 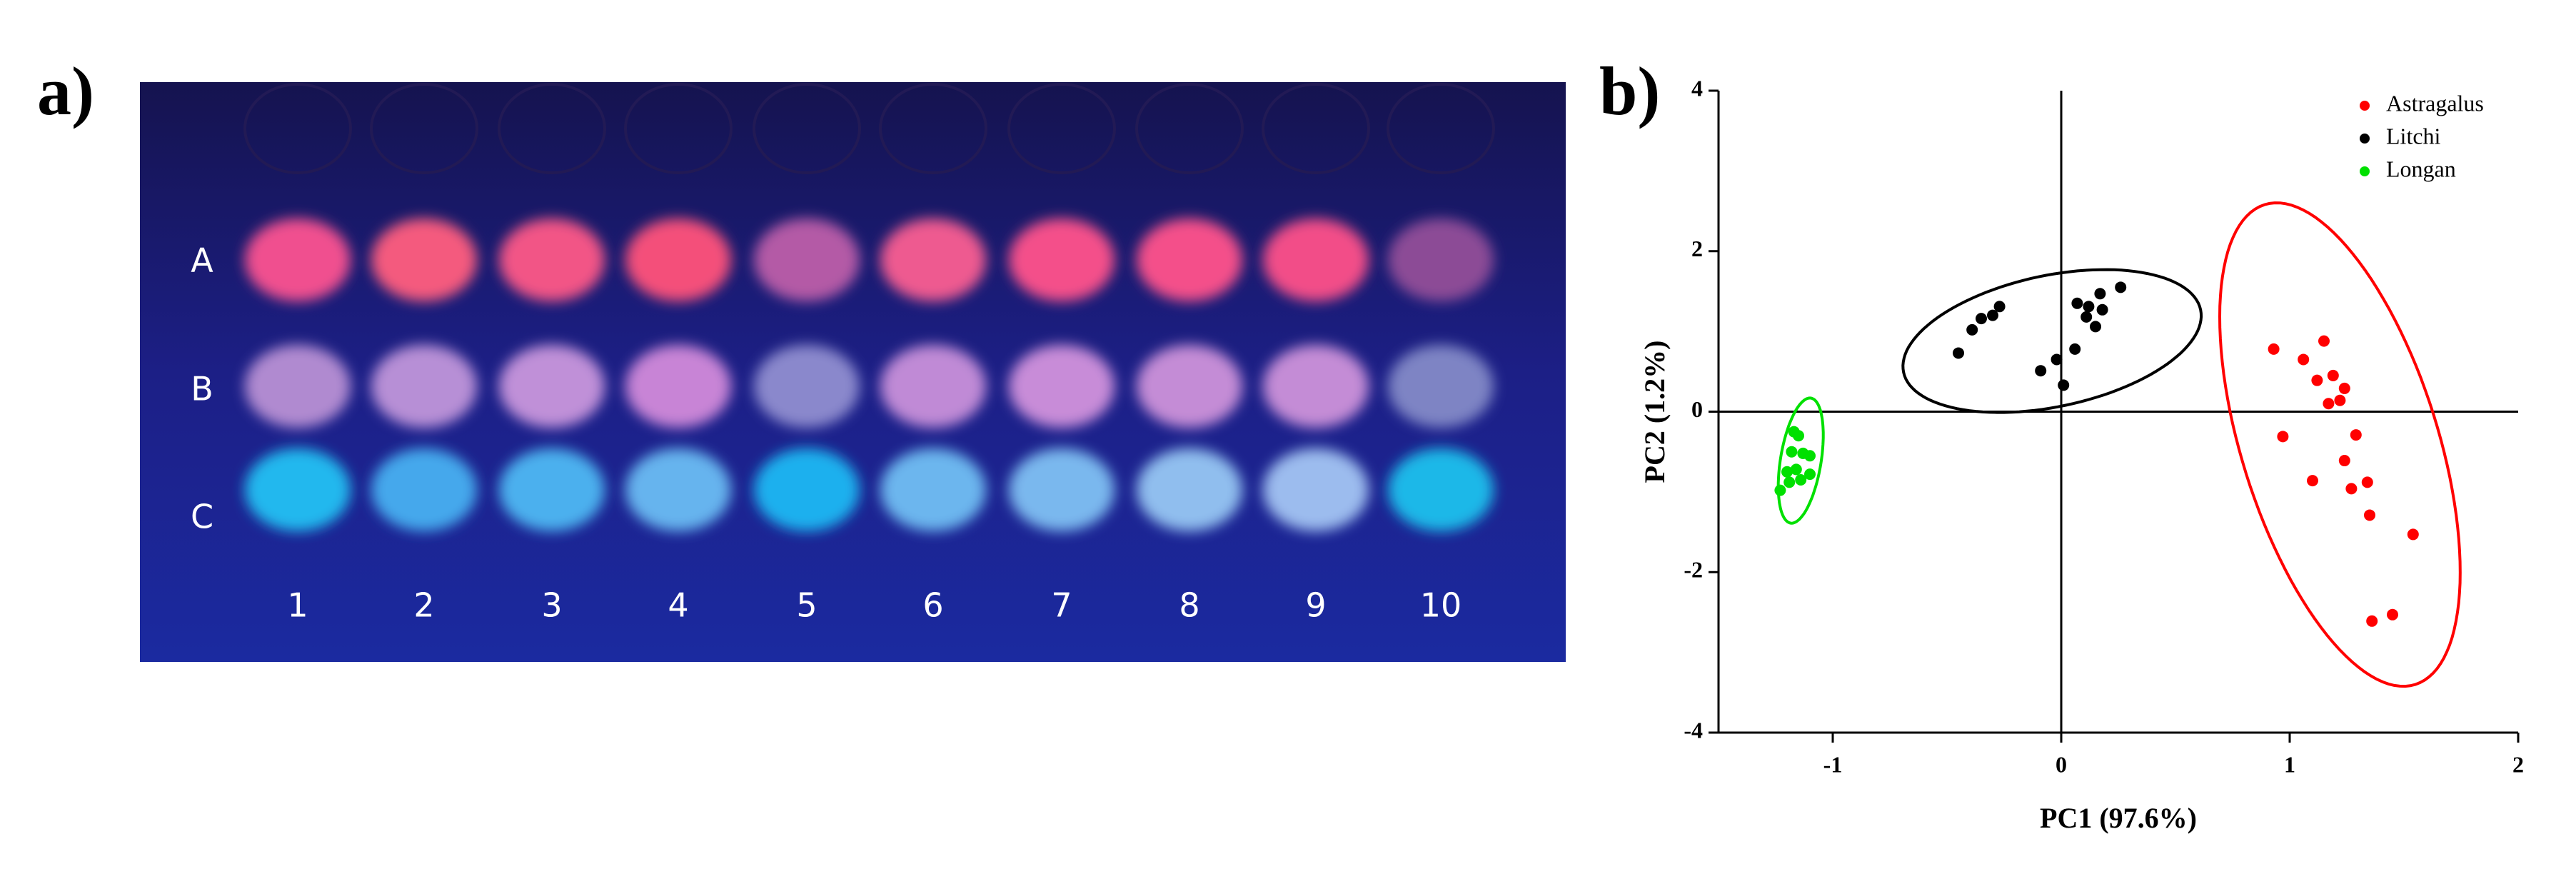 What do you see at coordinates (2062, 764) in the screenshot?
I see `x-tick-label: 0` at bounding box center [2062, 764].